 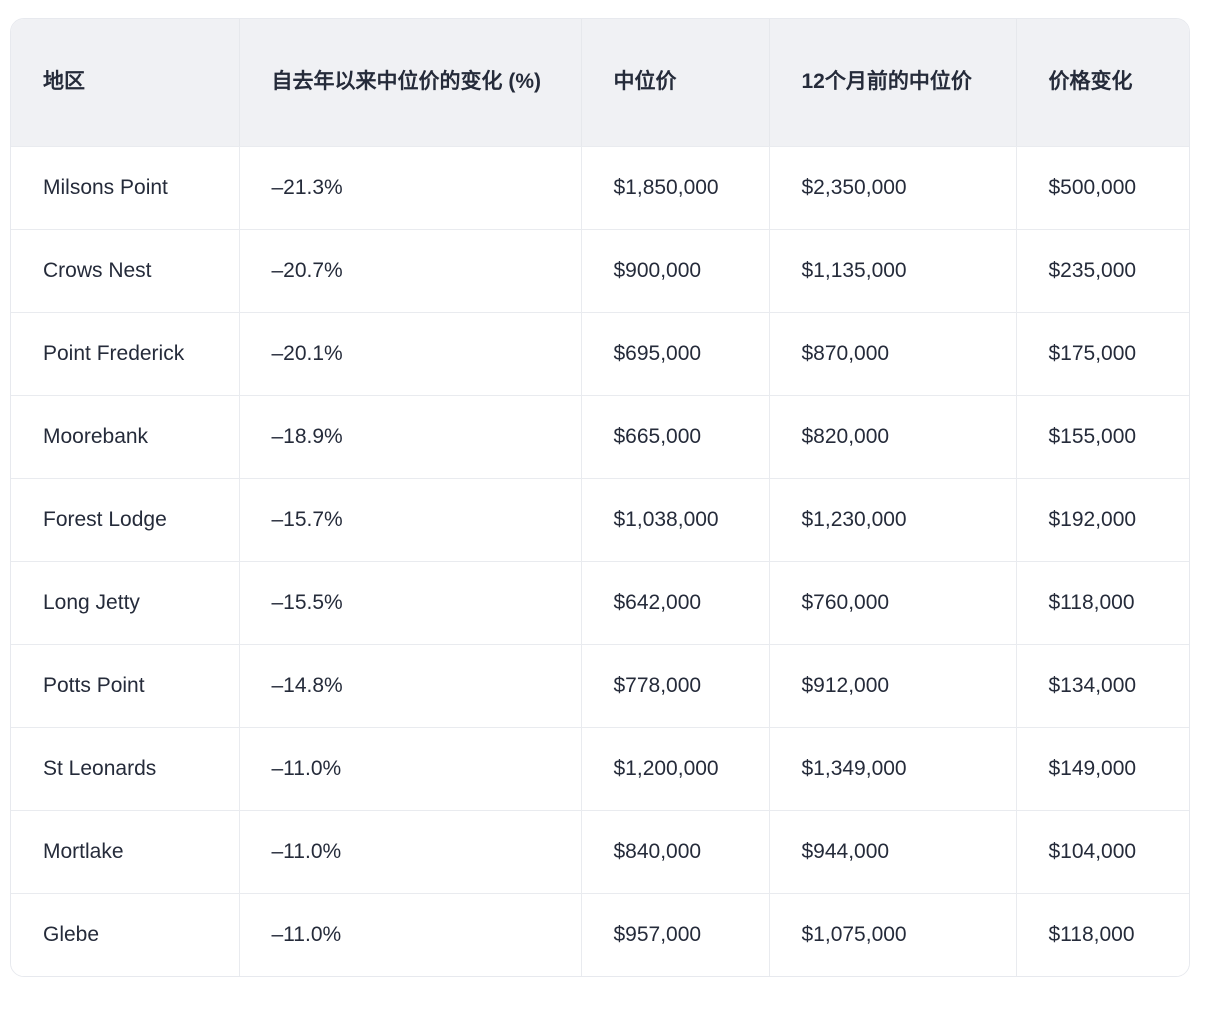 What do you see at coordinates (675, 354) in the screenshot?
I see `cell-median_price: $695,000` at bounding box center [675, 354].